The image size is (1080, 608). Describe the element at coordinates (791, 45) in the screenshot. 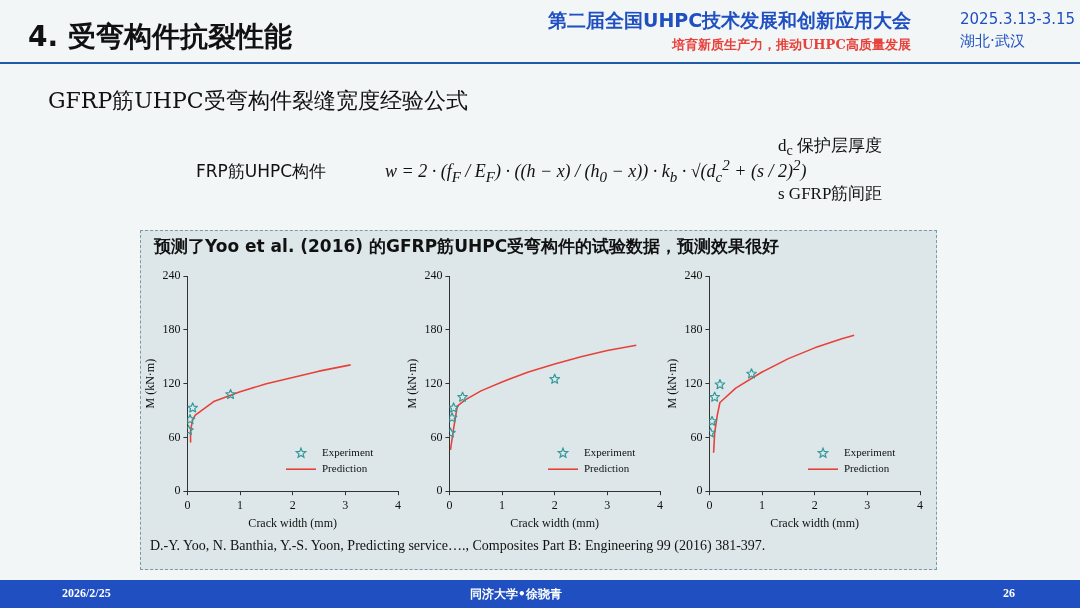

I see `text: 培育新质生产力，推动UHPC高质量发展` at that location.